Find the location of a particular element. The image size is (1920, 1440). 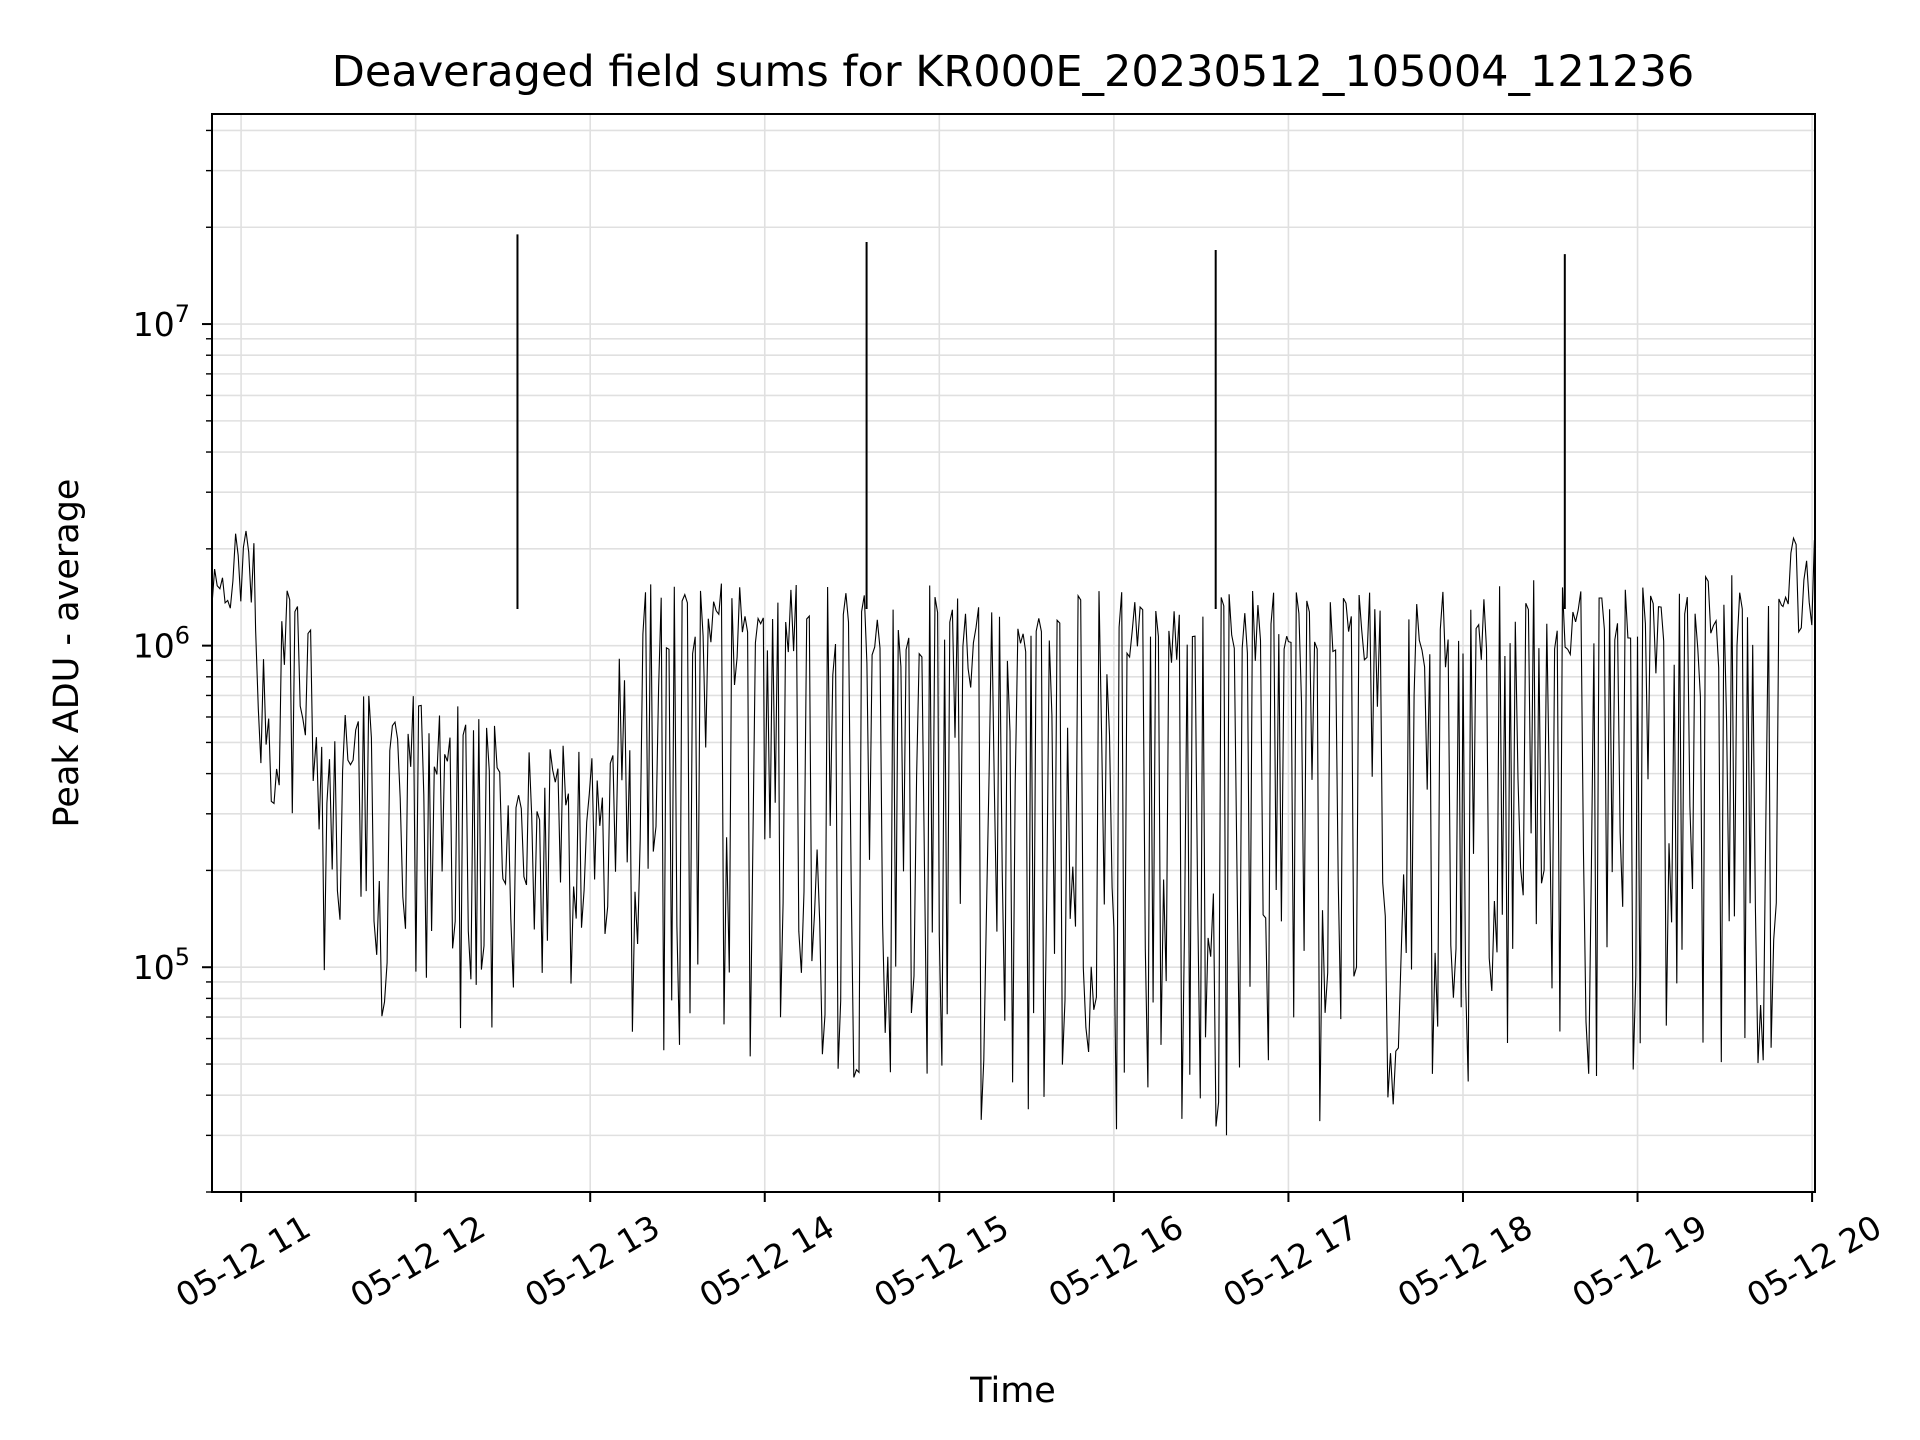

y-tick-label: 10⁶ is located at coordinates (161, 644).